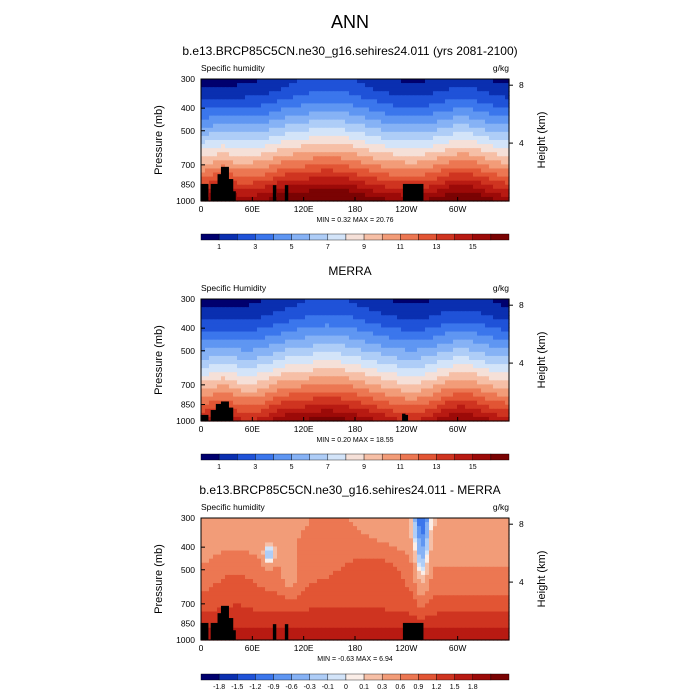 The width and height of the screenshot is (700, 700). What do you see at coordinates (521, 143) in the screenshot?
I see `height-tick-label: 4` at bounding box center [521, 143].